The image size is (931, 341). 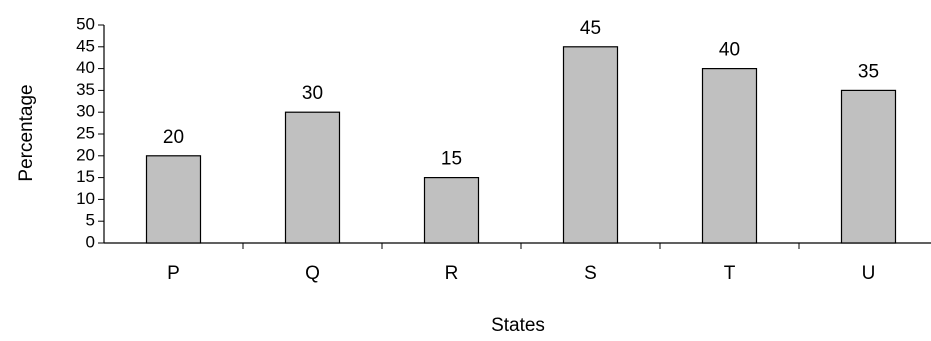 I want to click on data-label: 20, so click(x=173, y=137).